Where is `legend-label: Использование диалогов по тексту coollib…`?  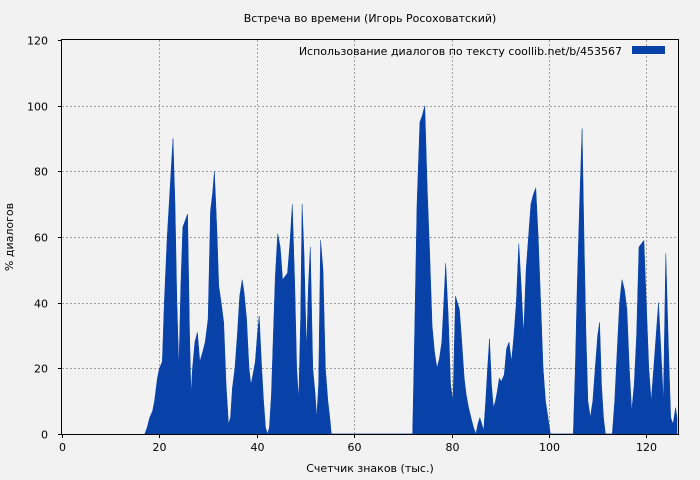 legend-label: Использование диалогов по тексту coollib… is located at coordinates (460, 51).